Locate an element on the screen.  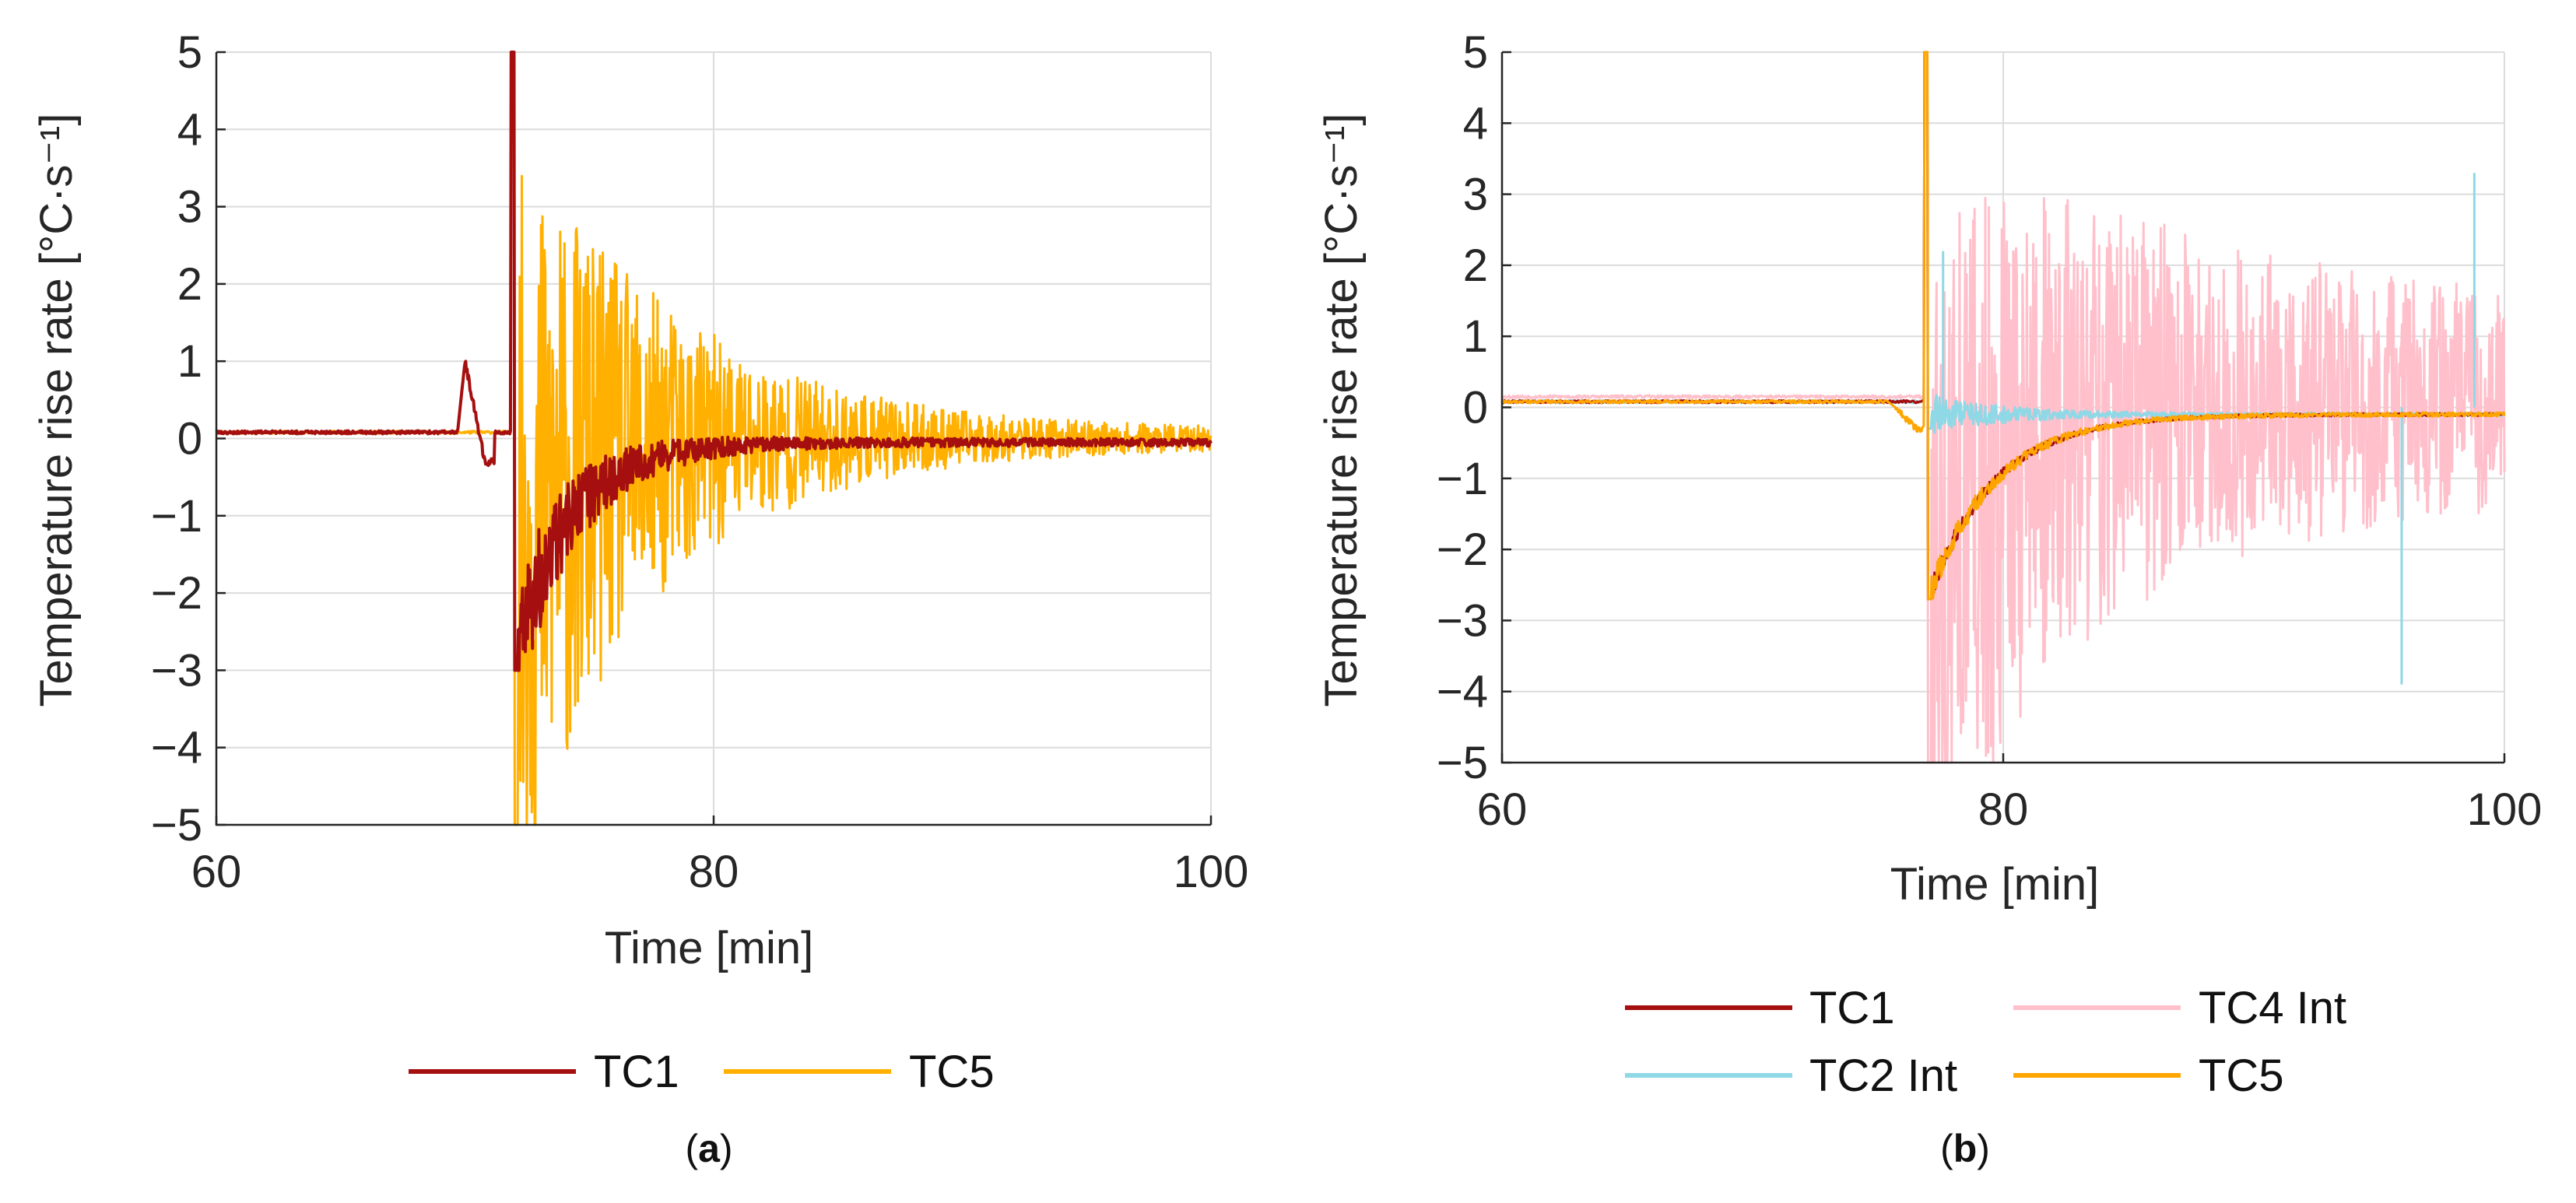
legend-label-tc5-a: TC5 is located at coordinates (952, 1072).